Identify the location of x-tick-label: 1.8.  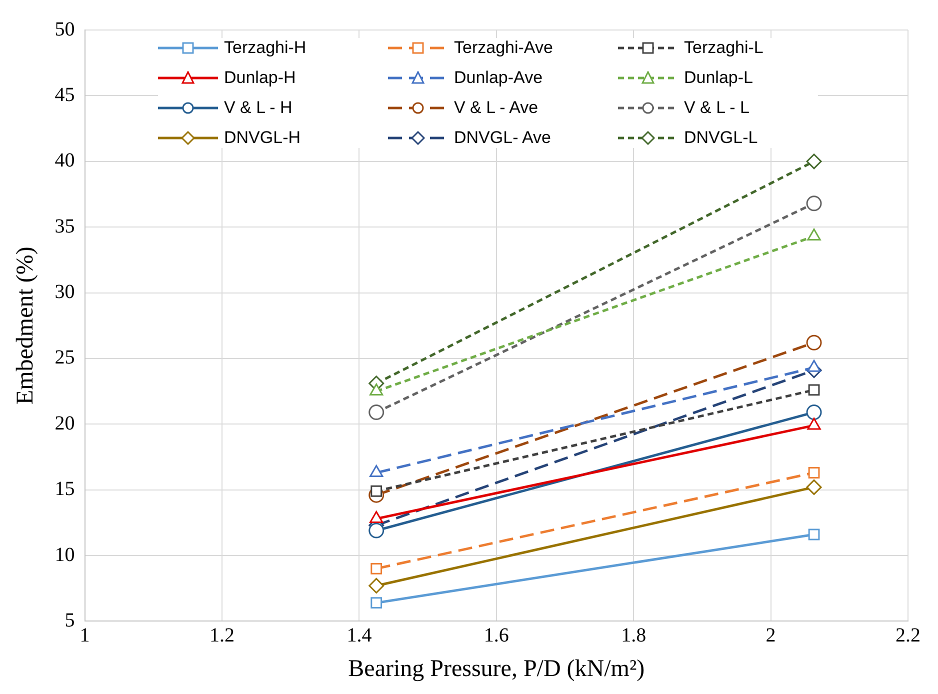
(633, 635).